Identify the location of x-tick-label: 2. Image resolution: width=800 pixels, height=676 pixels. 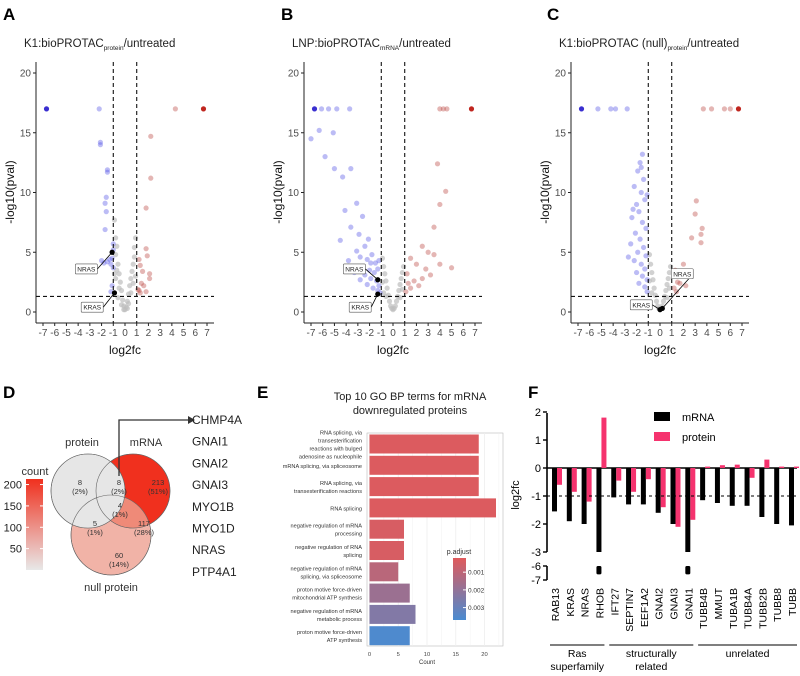
(149, 333).